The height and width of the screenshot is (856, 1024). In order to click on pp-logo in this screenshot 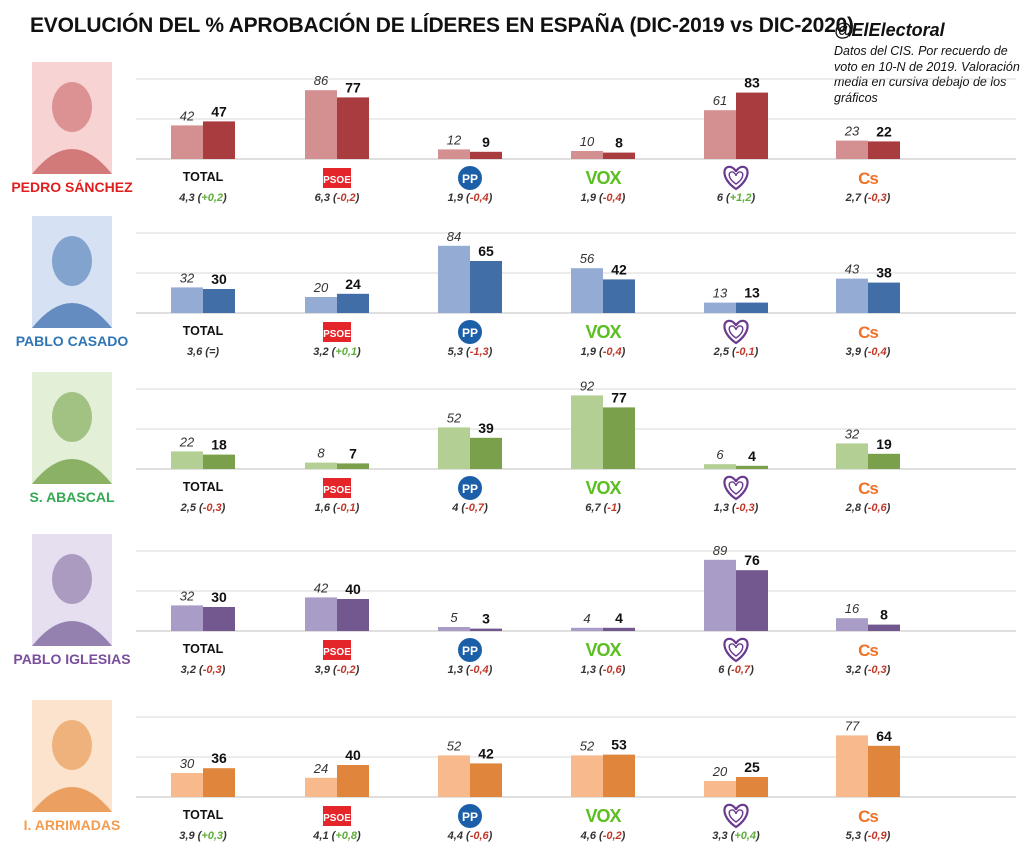, I will do `click(470, 816)`.